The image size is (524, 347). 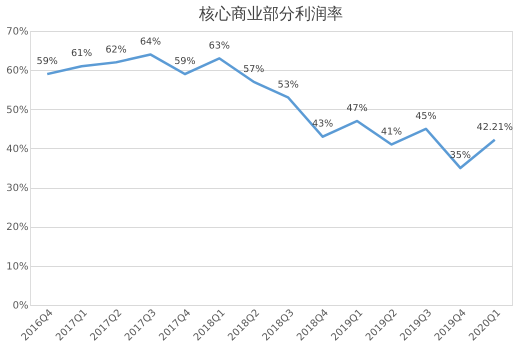 I want to click on y-tick-label: 10%, so click(x=17, y=266).